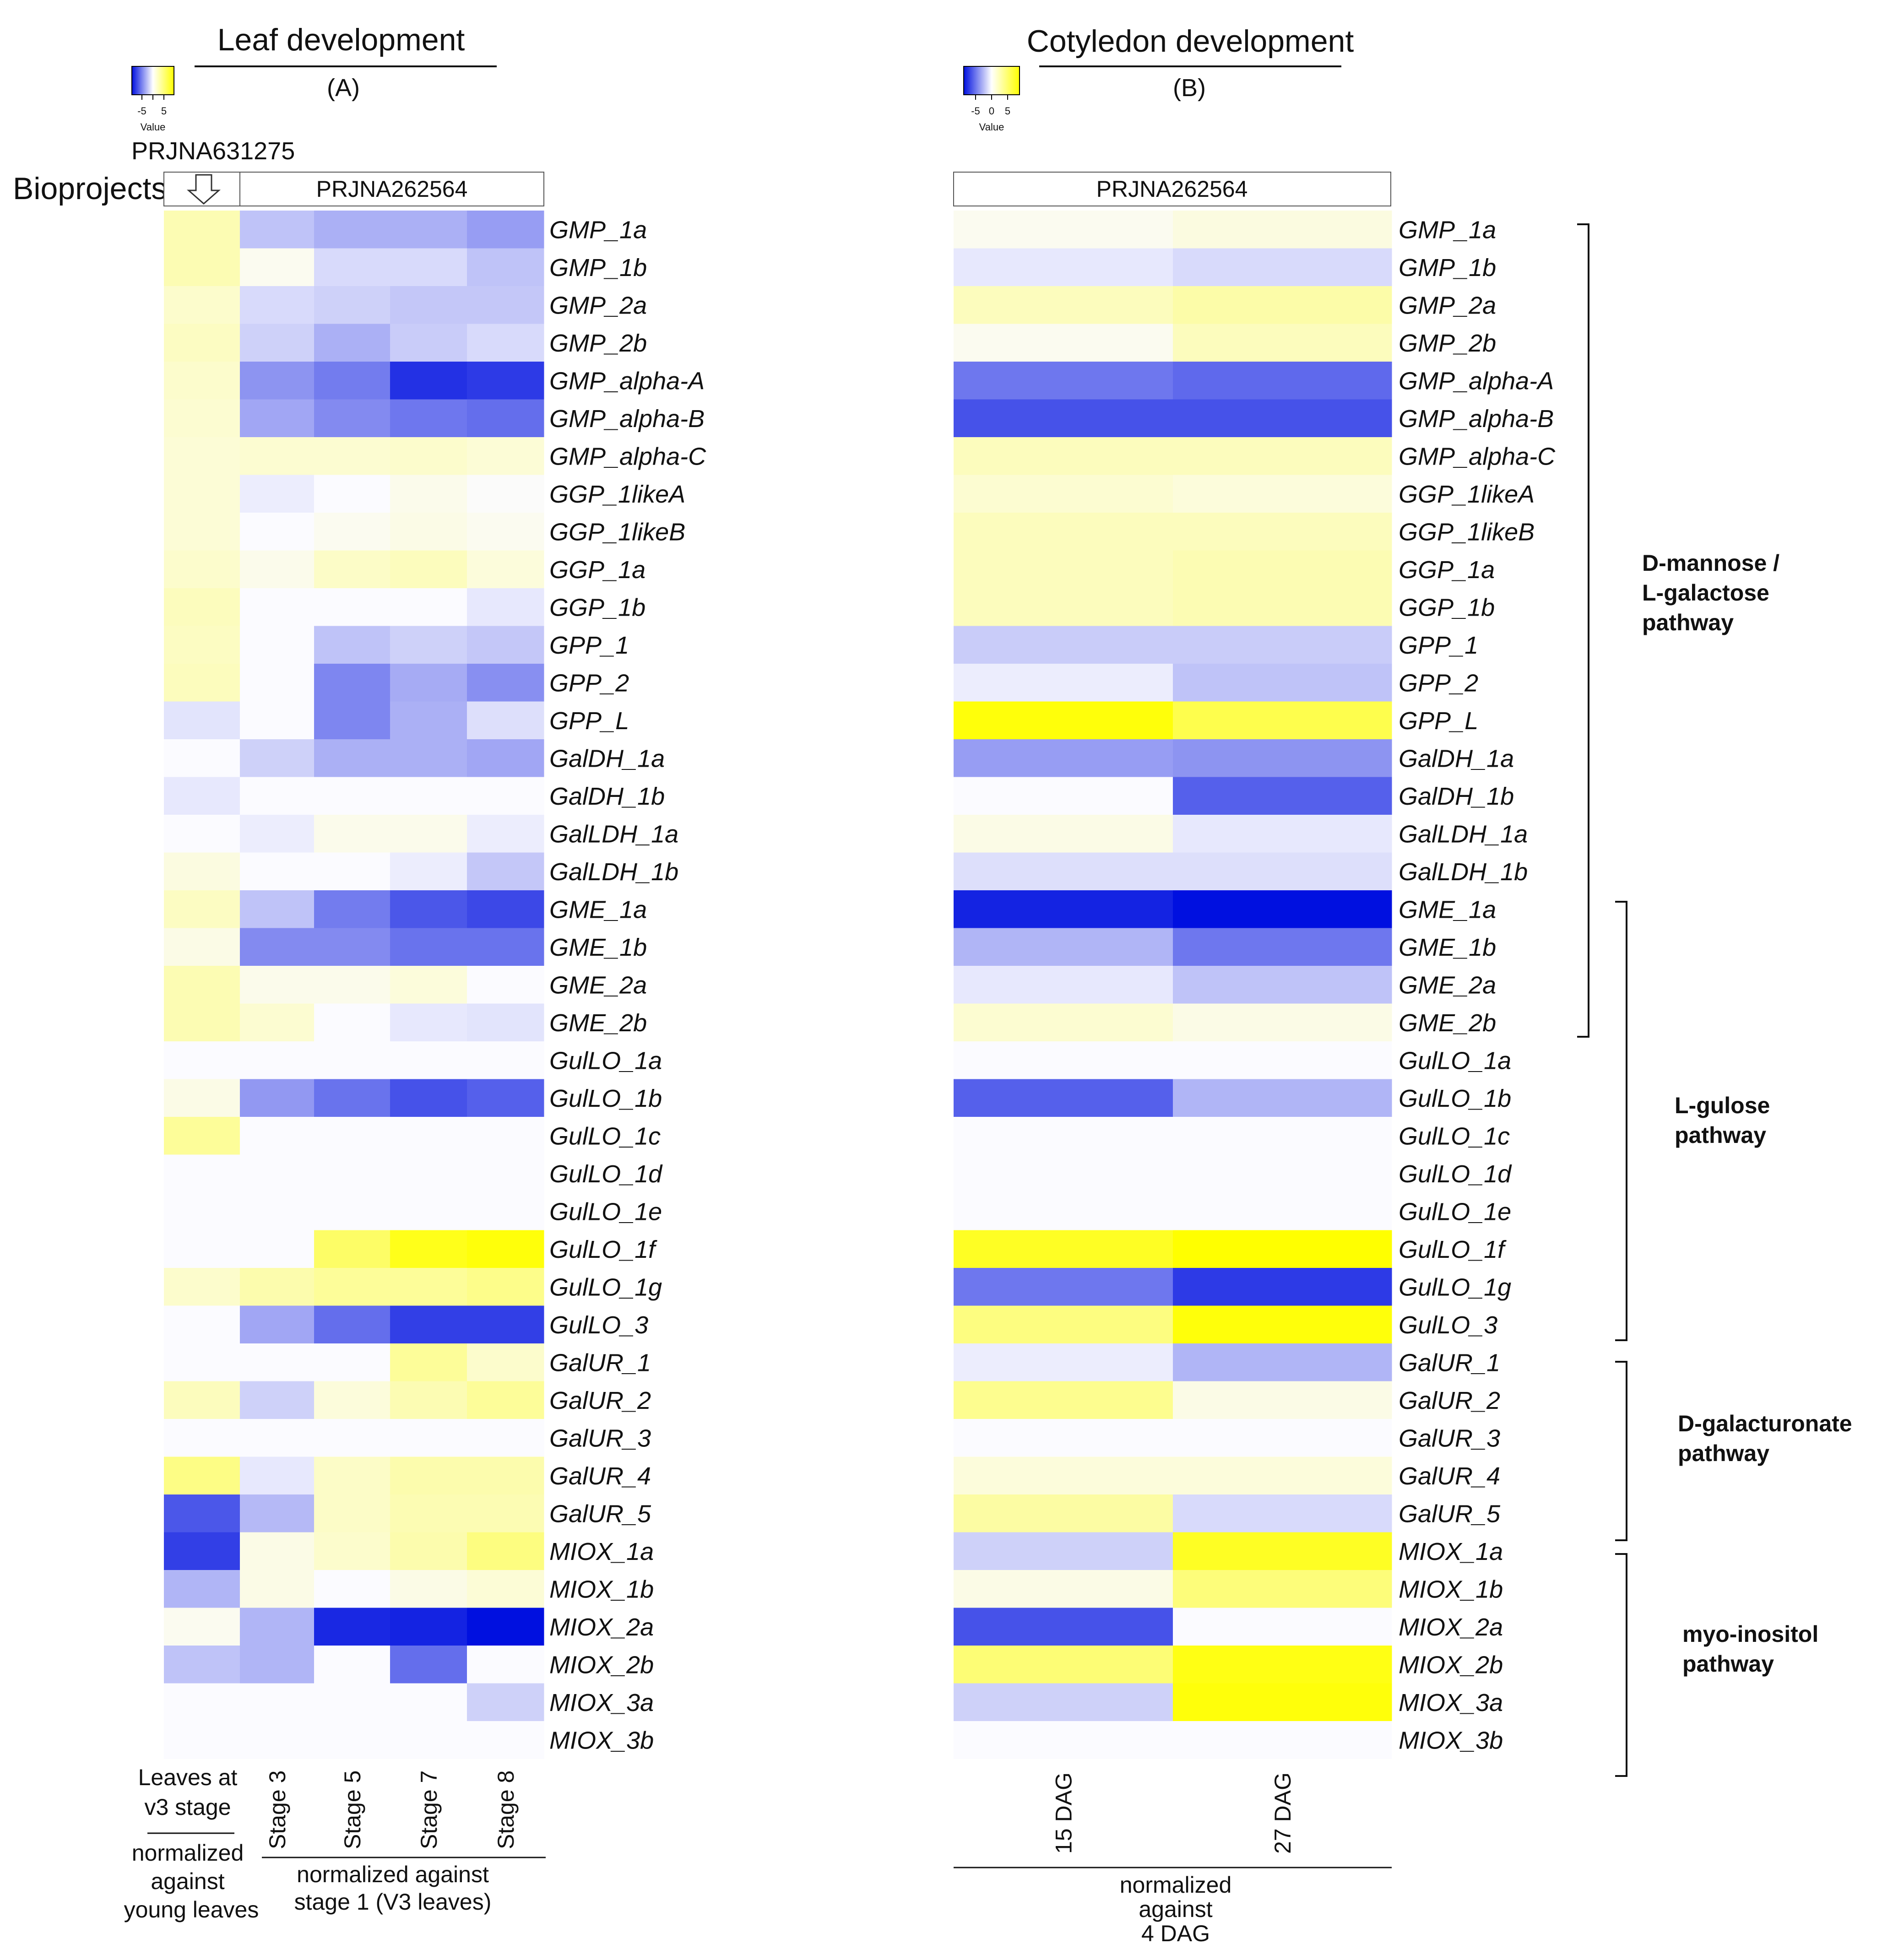 The height and width of the screenshot is (1960, 1893). What do you see at coordinates (1449, 1363) in the screenshot?
I see `gene-label-b: GalUR_1` at bounding box center [1449, 1363].